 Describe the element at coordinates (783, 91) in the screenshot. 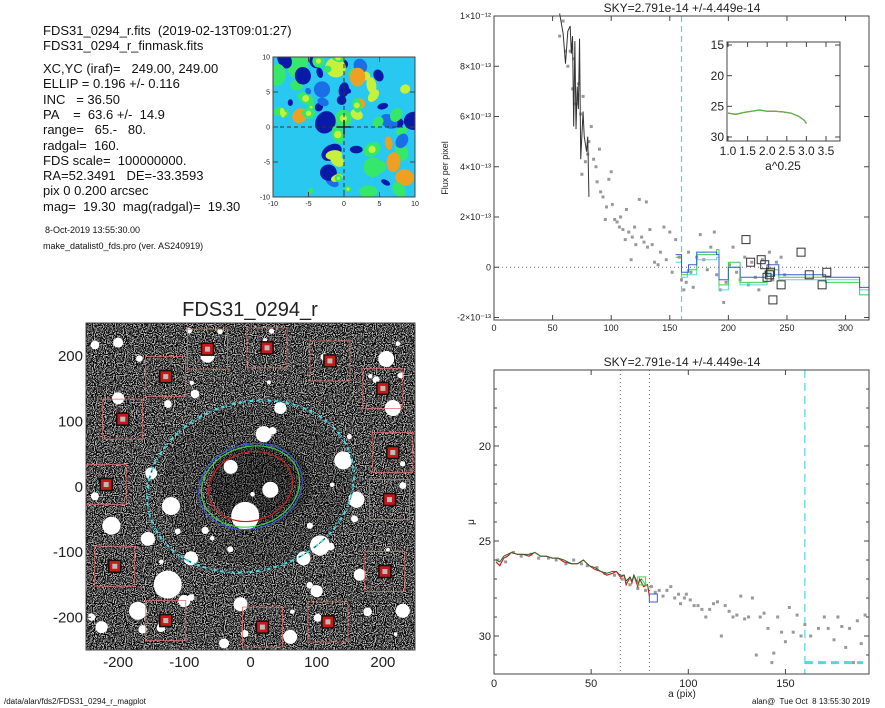

I see `axis-frame` at that location.